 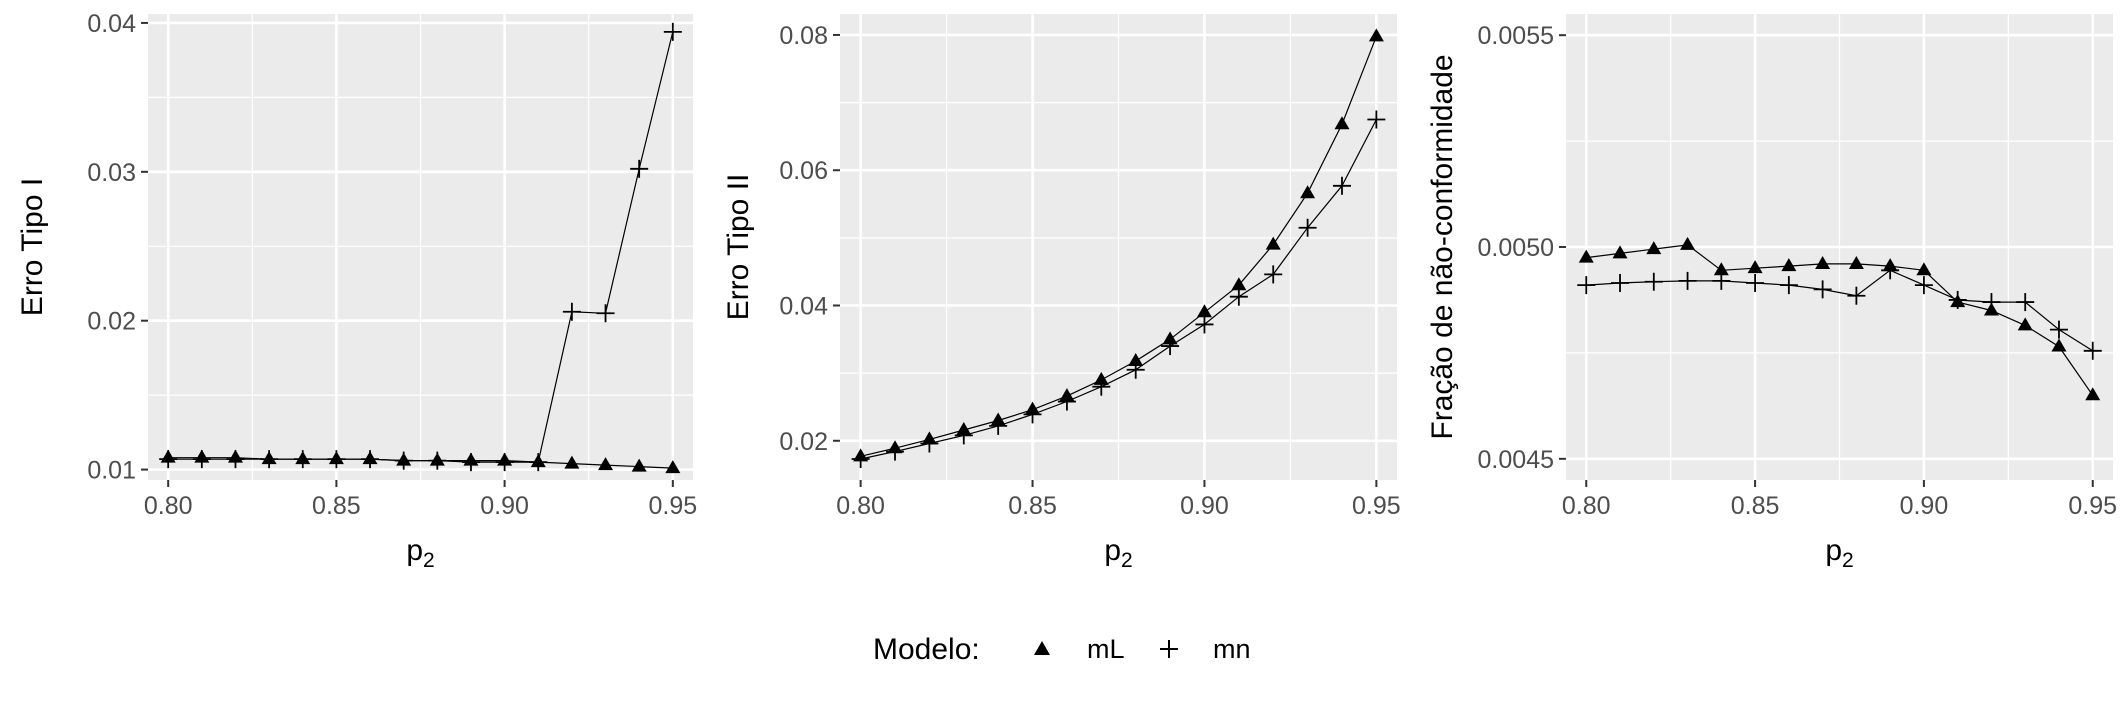 What do you see at coordinates (1516, 460) in the screenshot?
I see `y-tick-label: 0.0045` at bounding box center [1516, 460].